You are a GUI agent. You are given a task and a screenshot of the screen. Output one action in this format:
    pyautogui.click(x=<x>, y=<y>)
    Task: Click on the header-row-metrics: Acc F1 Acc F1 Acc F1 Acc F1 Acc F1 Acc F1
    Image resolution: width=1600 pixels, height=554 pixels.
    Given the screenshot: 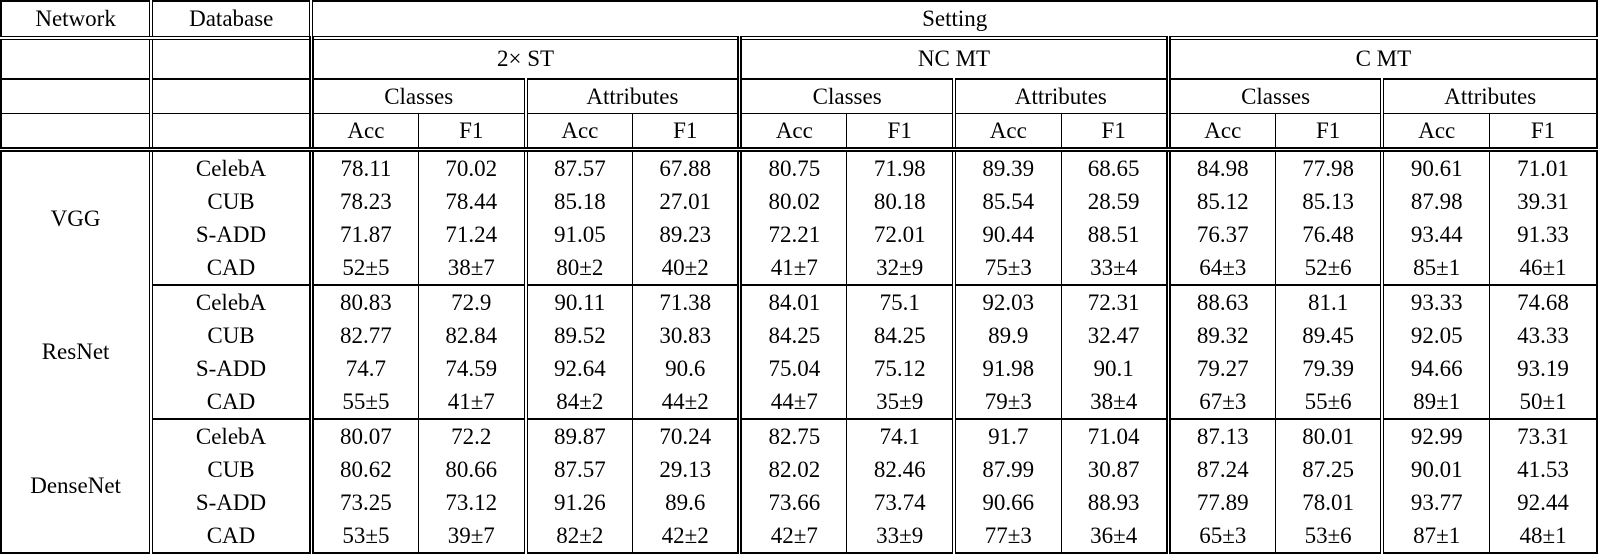 What is the action you would take?
    pyautogui.click(x=799, y=132)
    